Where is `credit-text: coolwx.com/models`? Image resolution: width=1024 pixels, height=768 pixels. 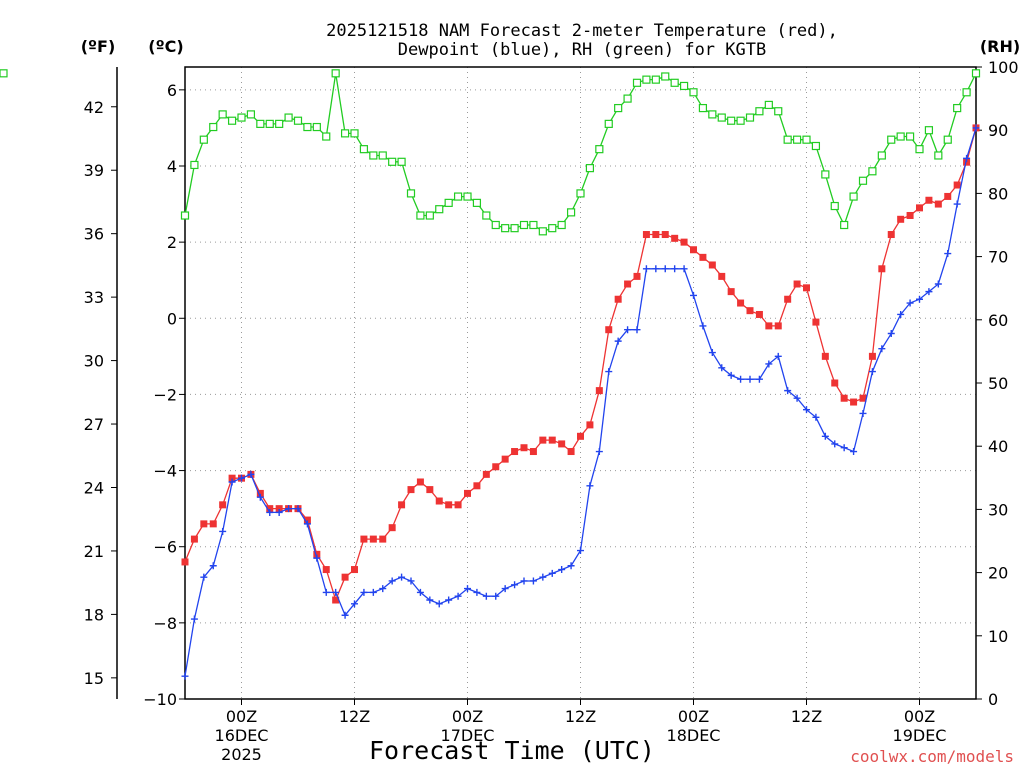 credit-text: coolwx.com/models is located at coordinates (932, 756).